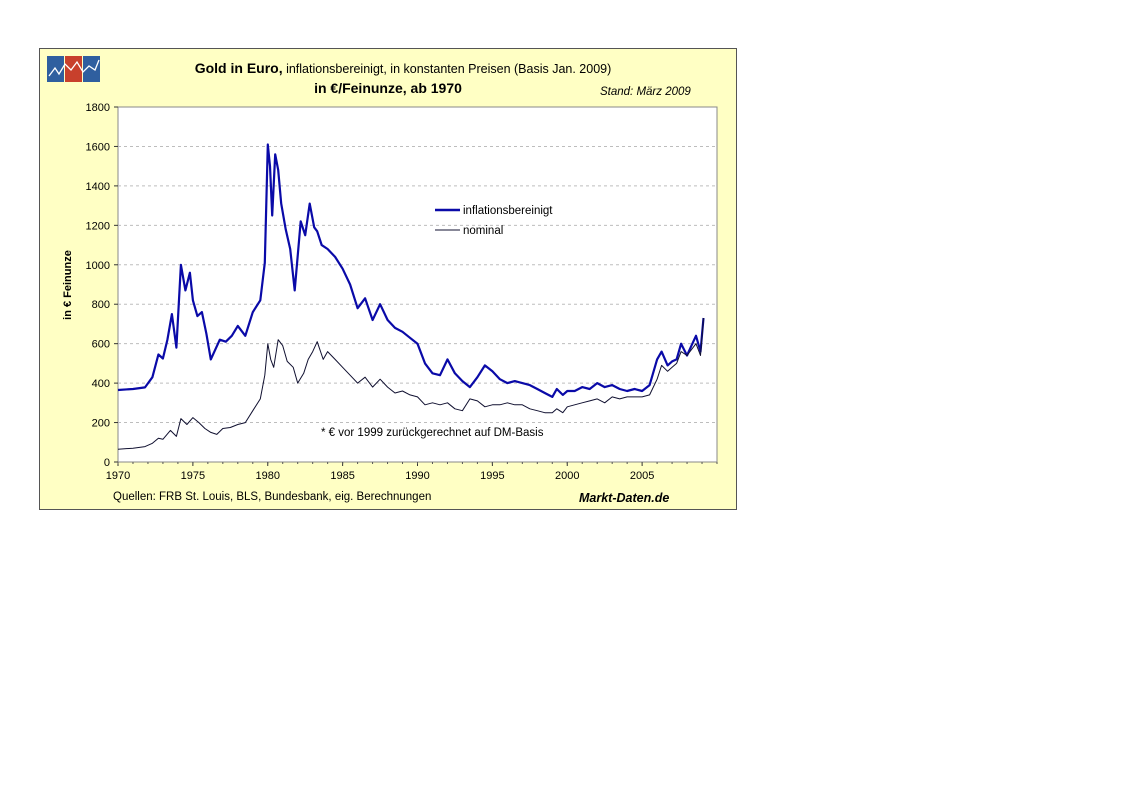  I want to click on chart-subtitle: in €/Feinunze, ab 1970, so click(388, 88).